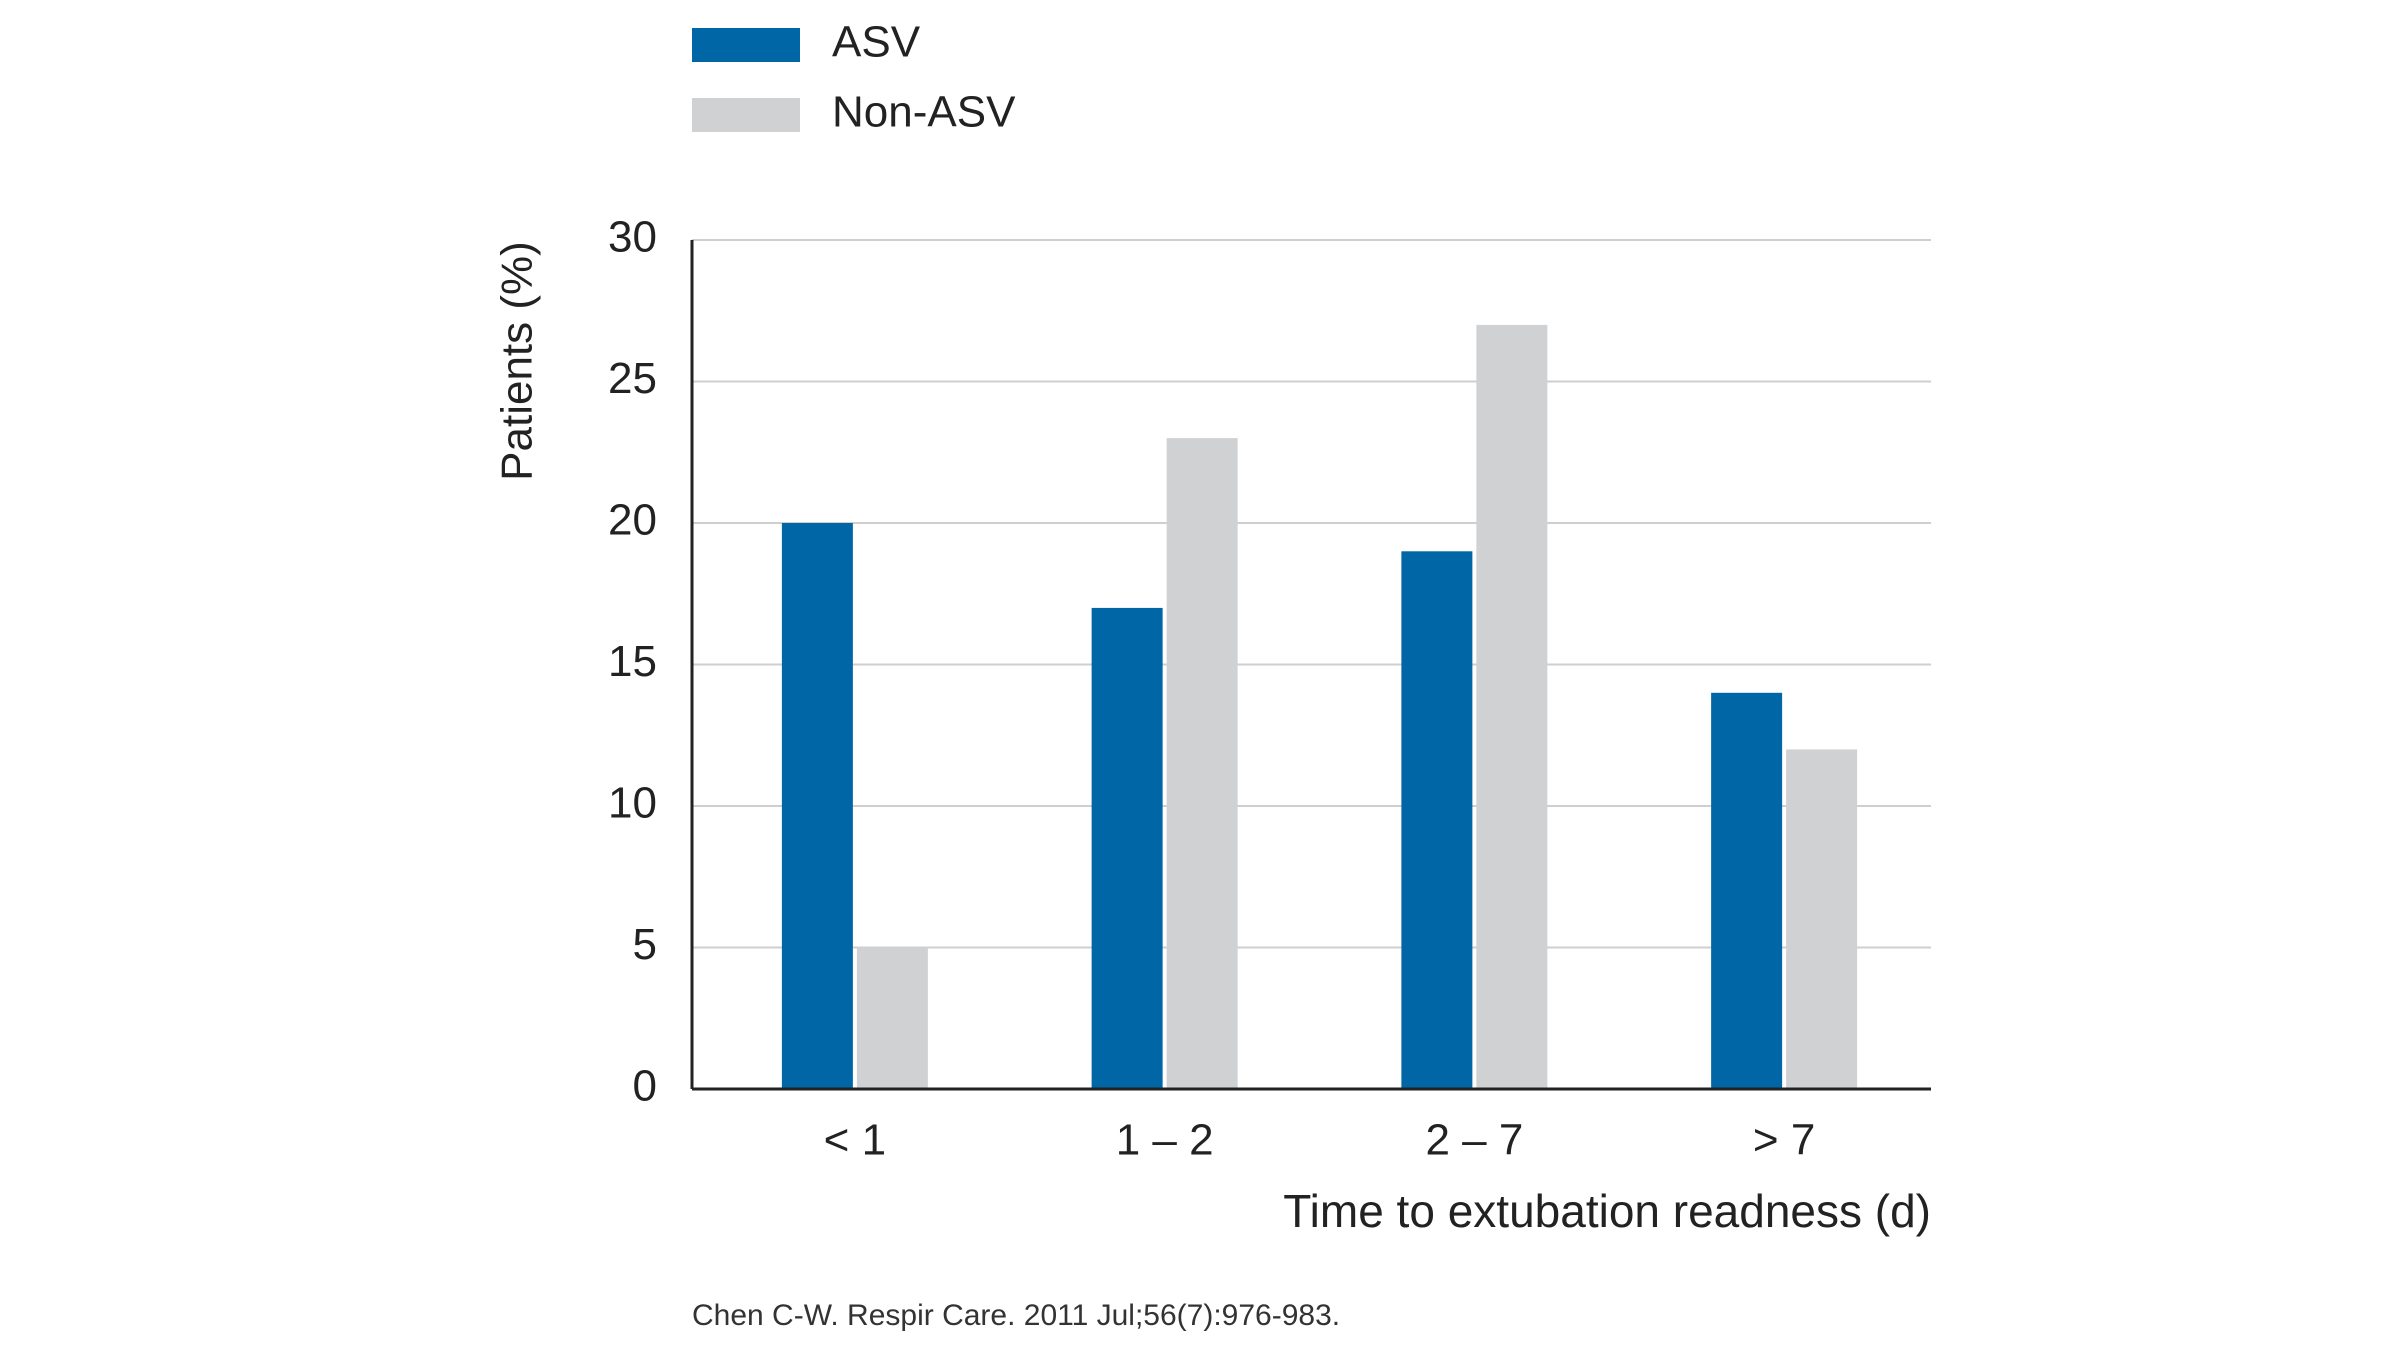  What do you see at coordinates (632, 520) in the screenshot?
I see `y-tick-label: 20` at bounding box center [632, 520].